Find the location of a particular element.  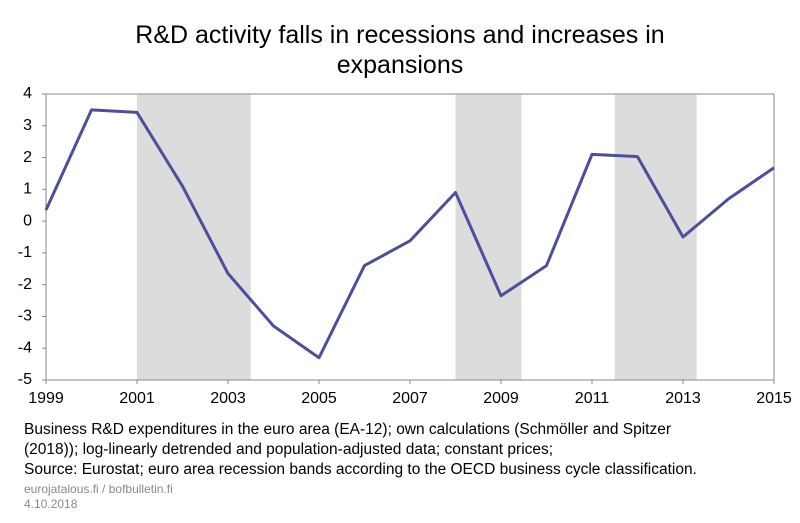

y-tick-label: -3 is located at coordinates (25, 316).